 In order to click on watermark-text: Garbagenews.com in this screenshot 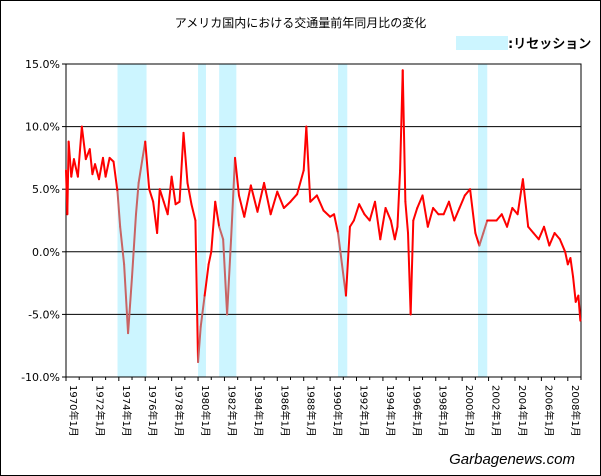, I will do `click(512, 459)`.